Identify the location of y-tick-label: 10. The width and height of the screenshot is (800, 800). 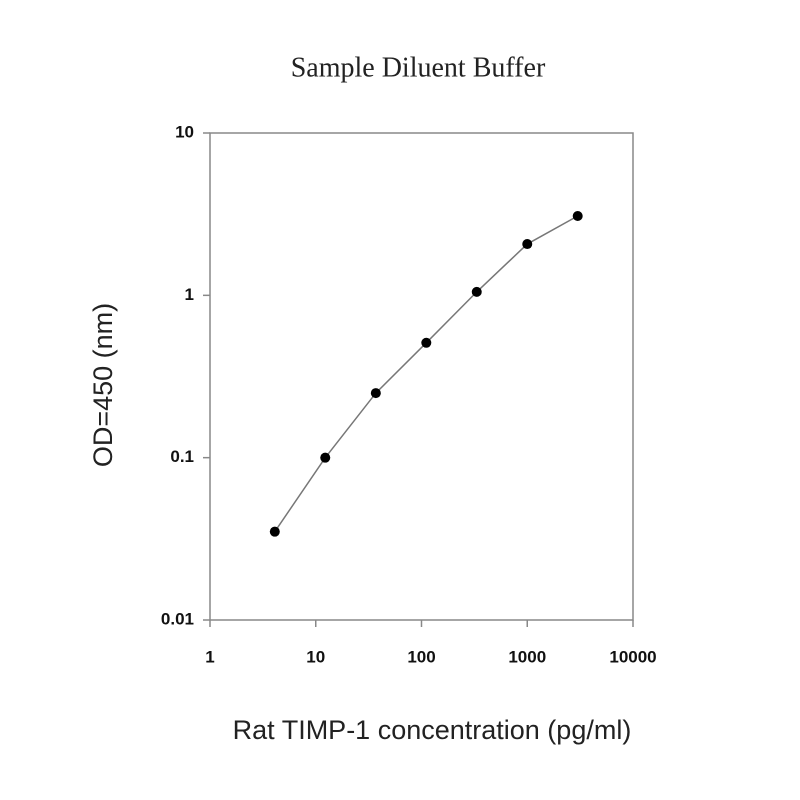
(184, 131).